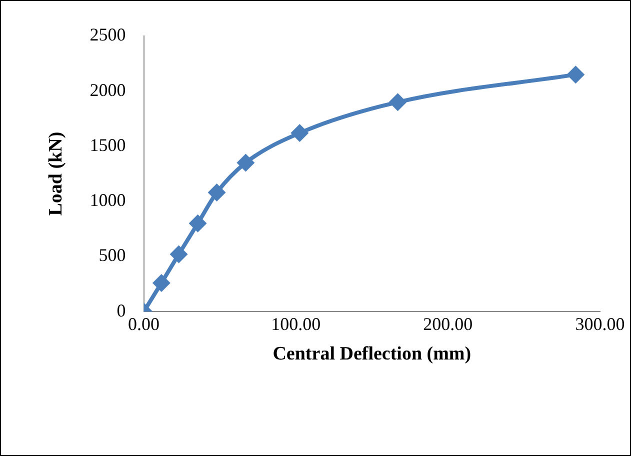  What do you see at coordinates (108, 34) in the screenshot?
I see `y-tick-label: 2500` at bounding box center [108, 34].